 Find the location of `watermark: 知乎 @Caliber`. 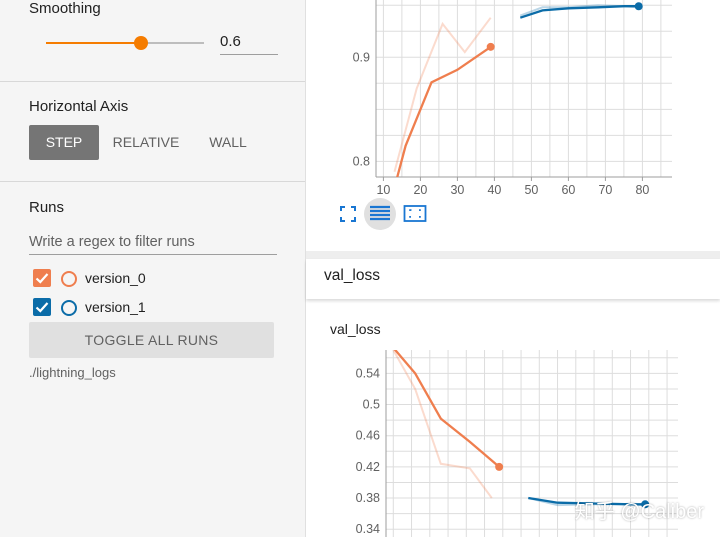

watermark: 知乎 @Caliber is located at coordinates (639, 512).